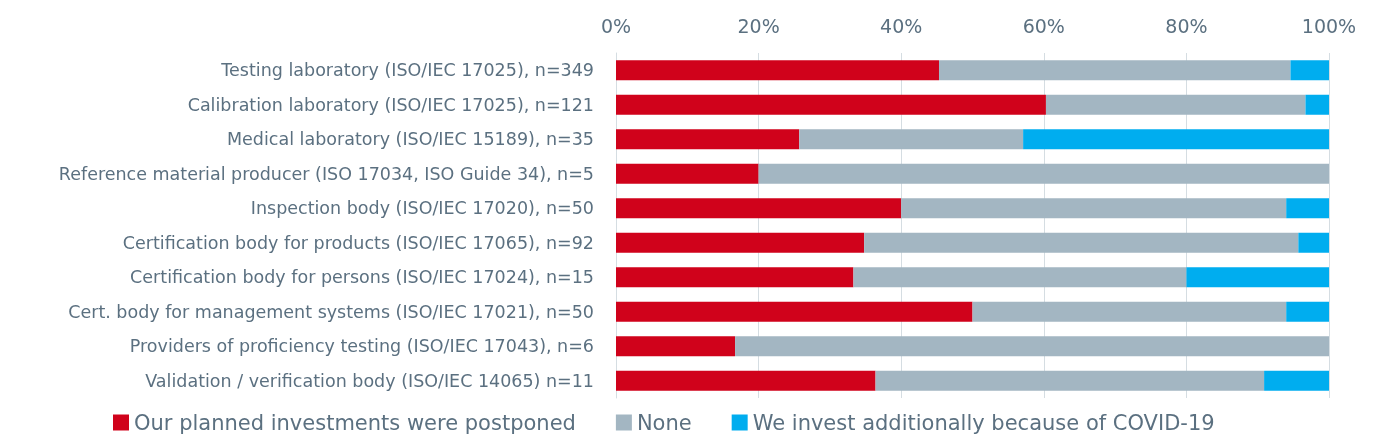  I want to click on x-tick-label: 100%, so click(1329, 25).